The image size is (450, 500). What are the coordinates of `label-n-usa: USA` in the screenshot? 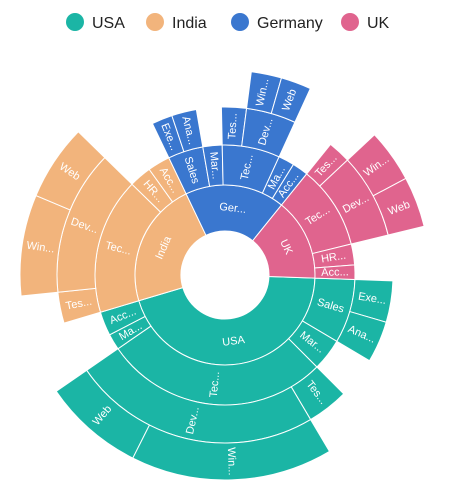 It's located at (234, 341).